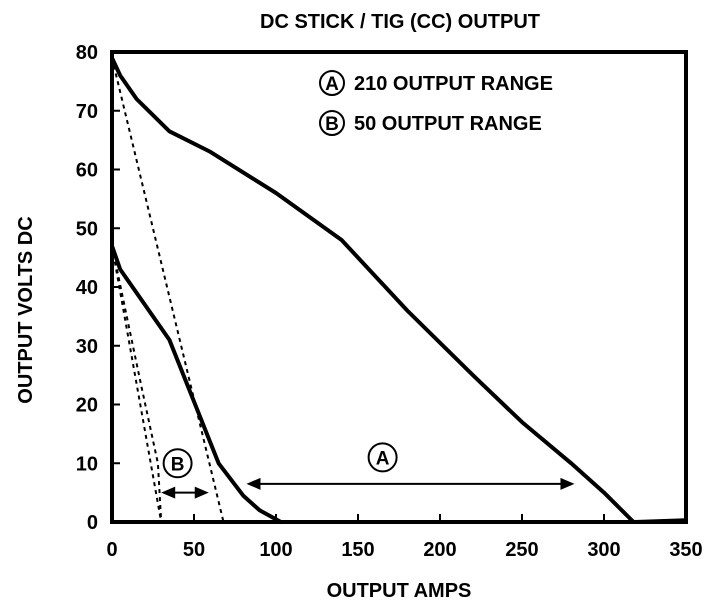  I want to click on y-tick-label: 40, so click(87, 288).